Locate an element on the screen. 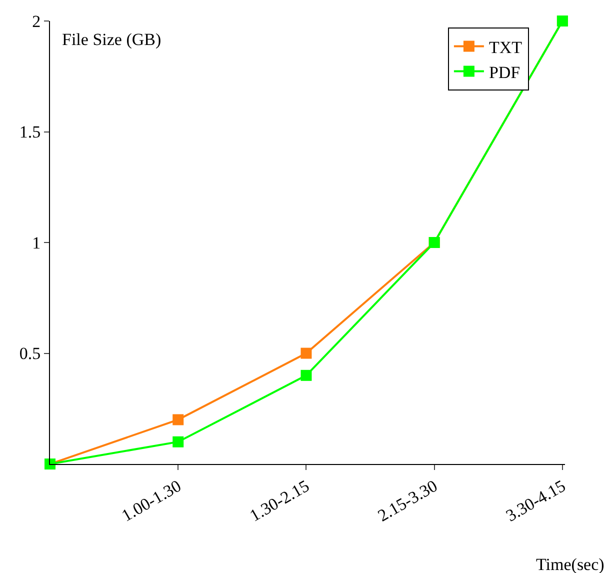 This screenshot has width=610, height=573. y-tick-label: 1.5 is located at coordinates (30, 132).